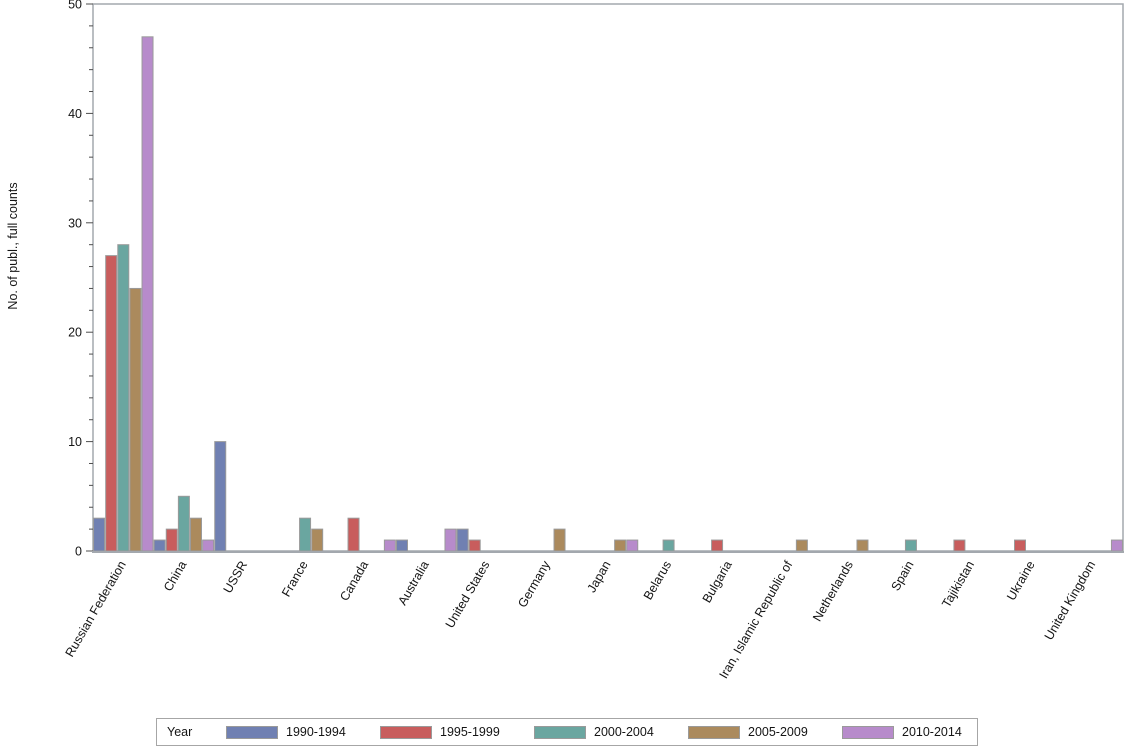 The image size is (1134, 756). What do you see at coordinates (1070, 601) in the screenshot?
I see `x-category-label: United Kingdom` at bounding box center [1070, 601].